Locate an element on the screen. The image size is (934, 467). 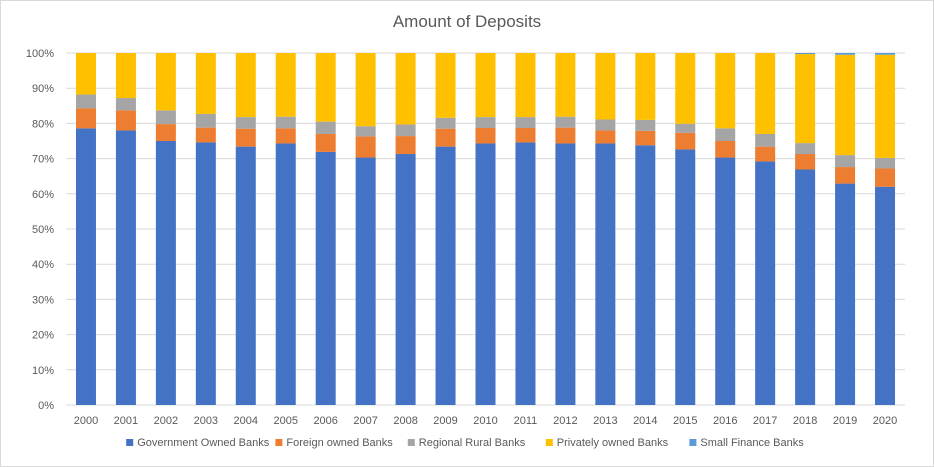
x-tick-label: 2005 is located at coordinates (285, 421).